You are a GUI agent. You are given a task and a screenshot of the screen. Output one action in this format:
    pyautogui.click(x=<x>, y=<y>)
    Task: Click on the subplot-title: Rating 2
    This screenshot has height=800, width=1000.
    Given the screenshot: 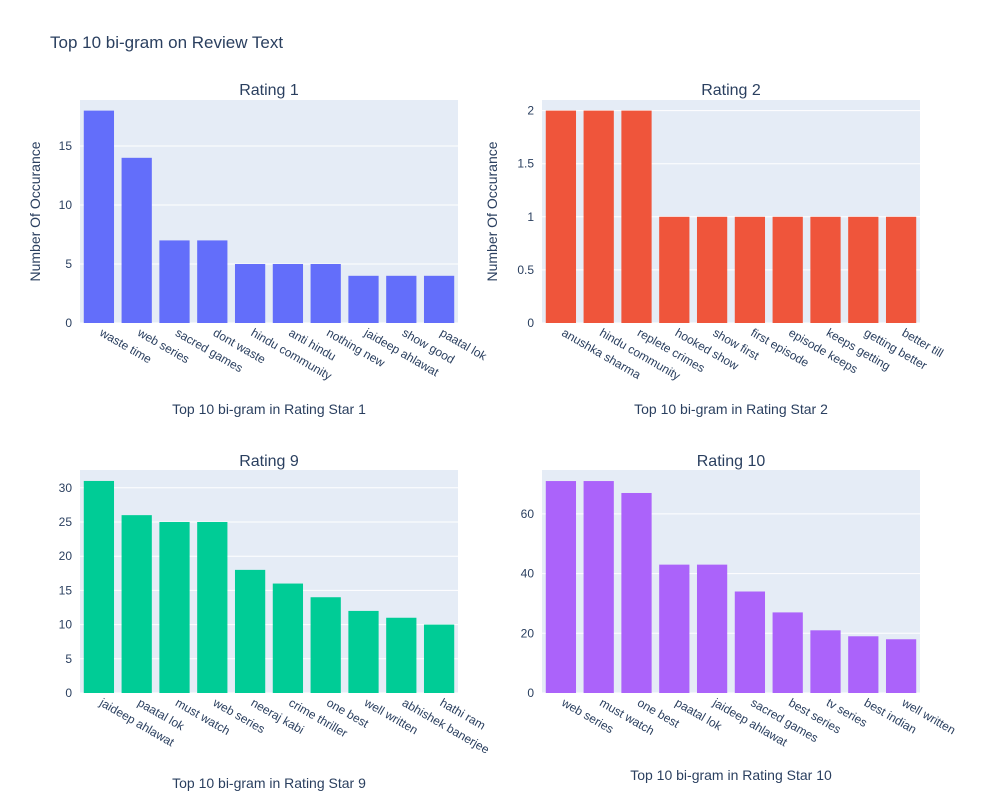 What is the action you would take?
    pyautogui.click(x=731, y=90)
    